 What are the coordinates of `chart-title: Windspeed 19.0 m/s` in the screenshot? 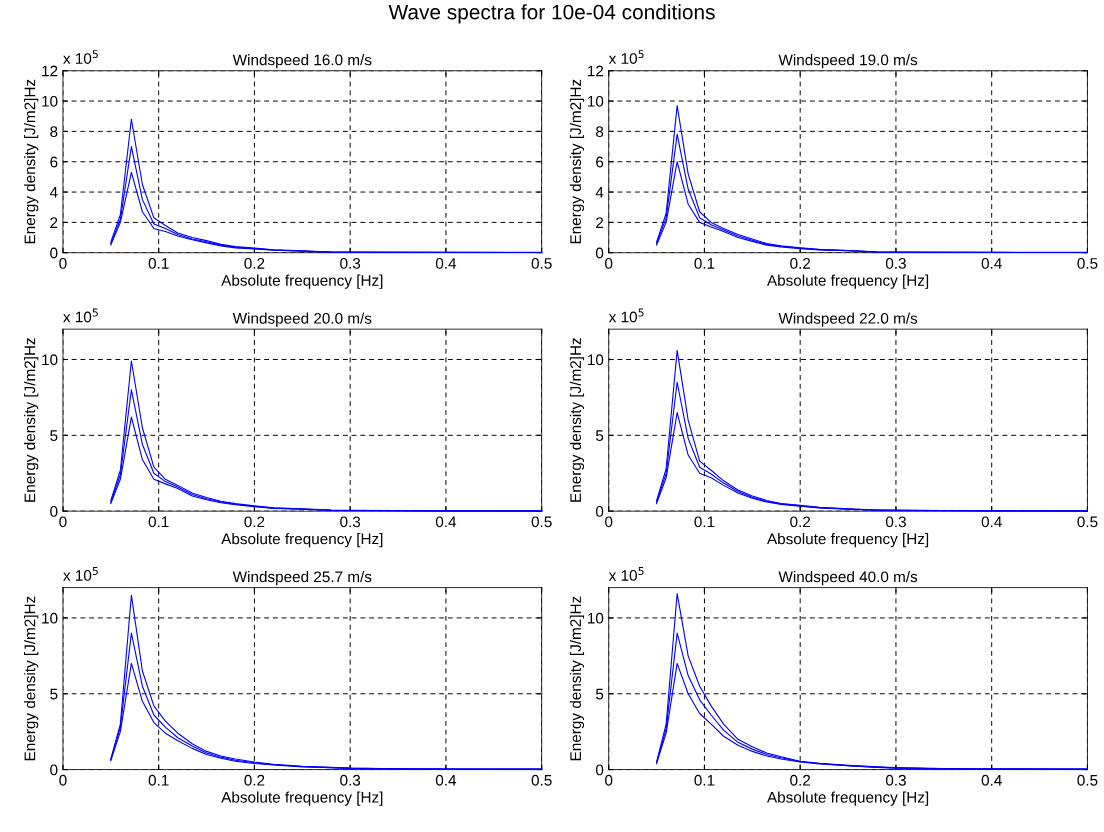 It's located at (848, 61).